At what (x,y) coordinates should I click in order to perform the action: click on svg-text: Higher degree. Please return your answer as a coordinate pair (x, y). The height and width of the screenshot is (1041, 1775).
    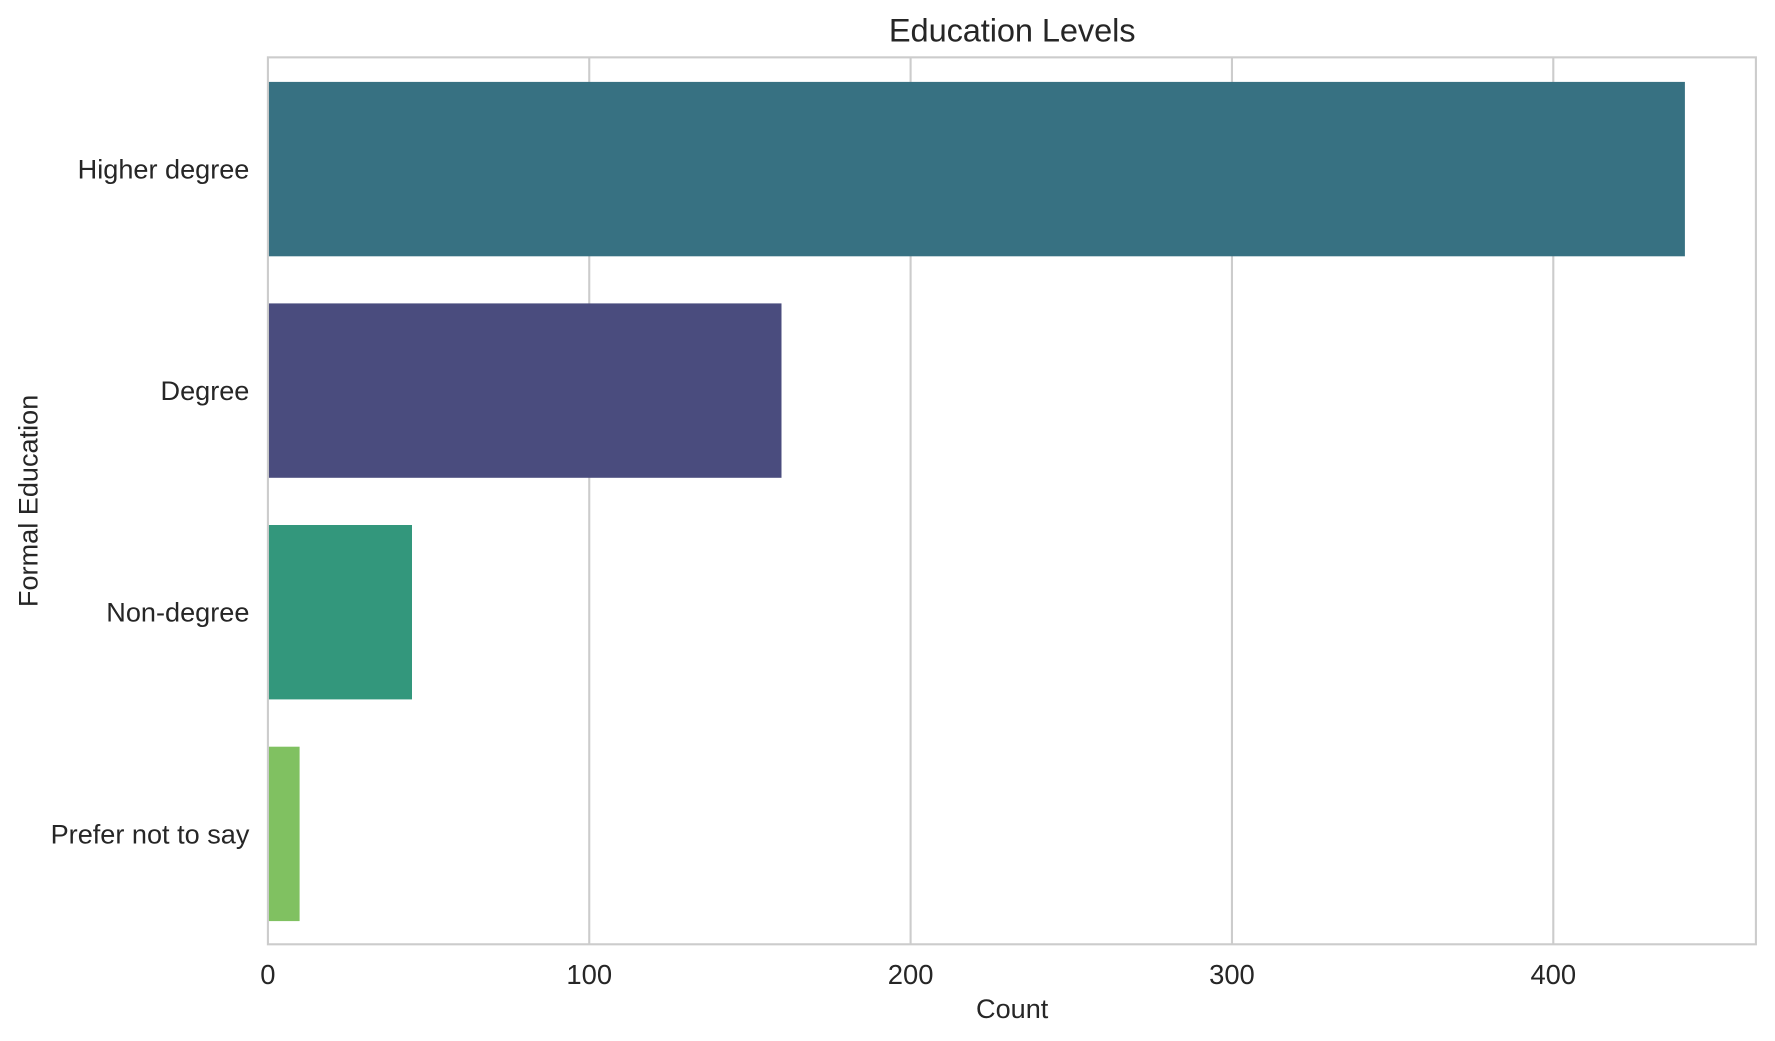
    Looking at the image, I should click on (164, 168).